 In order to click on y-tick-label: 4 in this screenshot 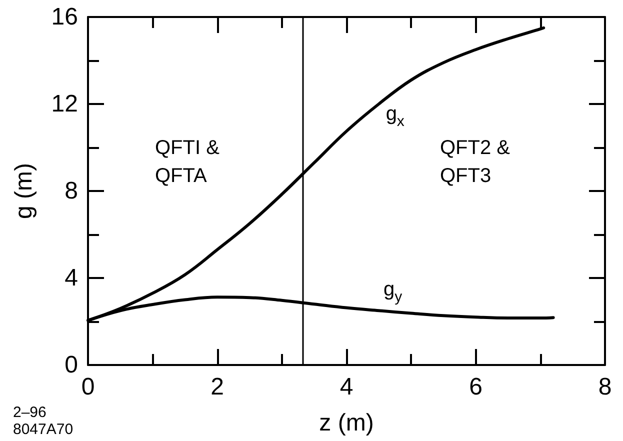, I will do `click(71, 278)`.